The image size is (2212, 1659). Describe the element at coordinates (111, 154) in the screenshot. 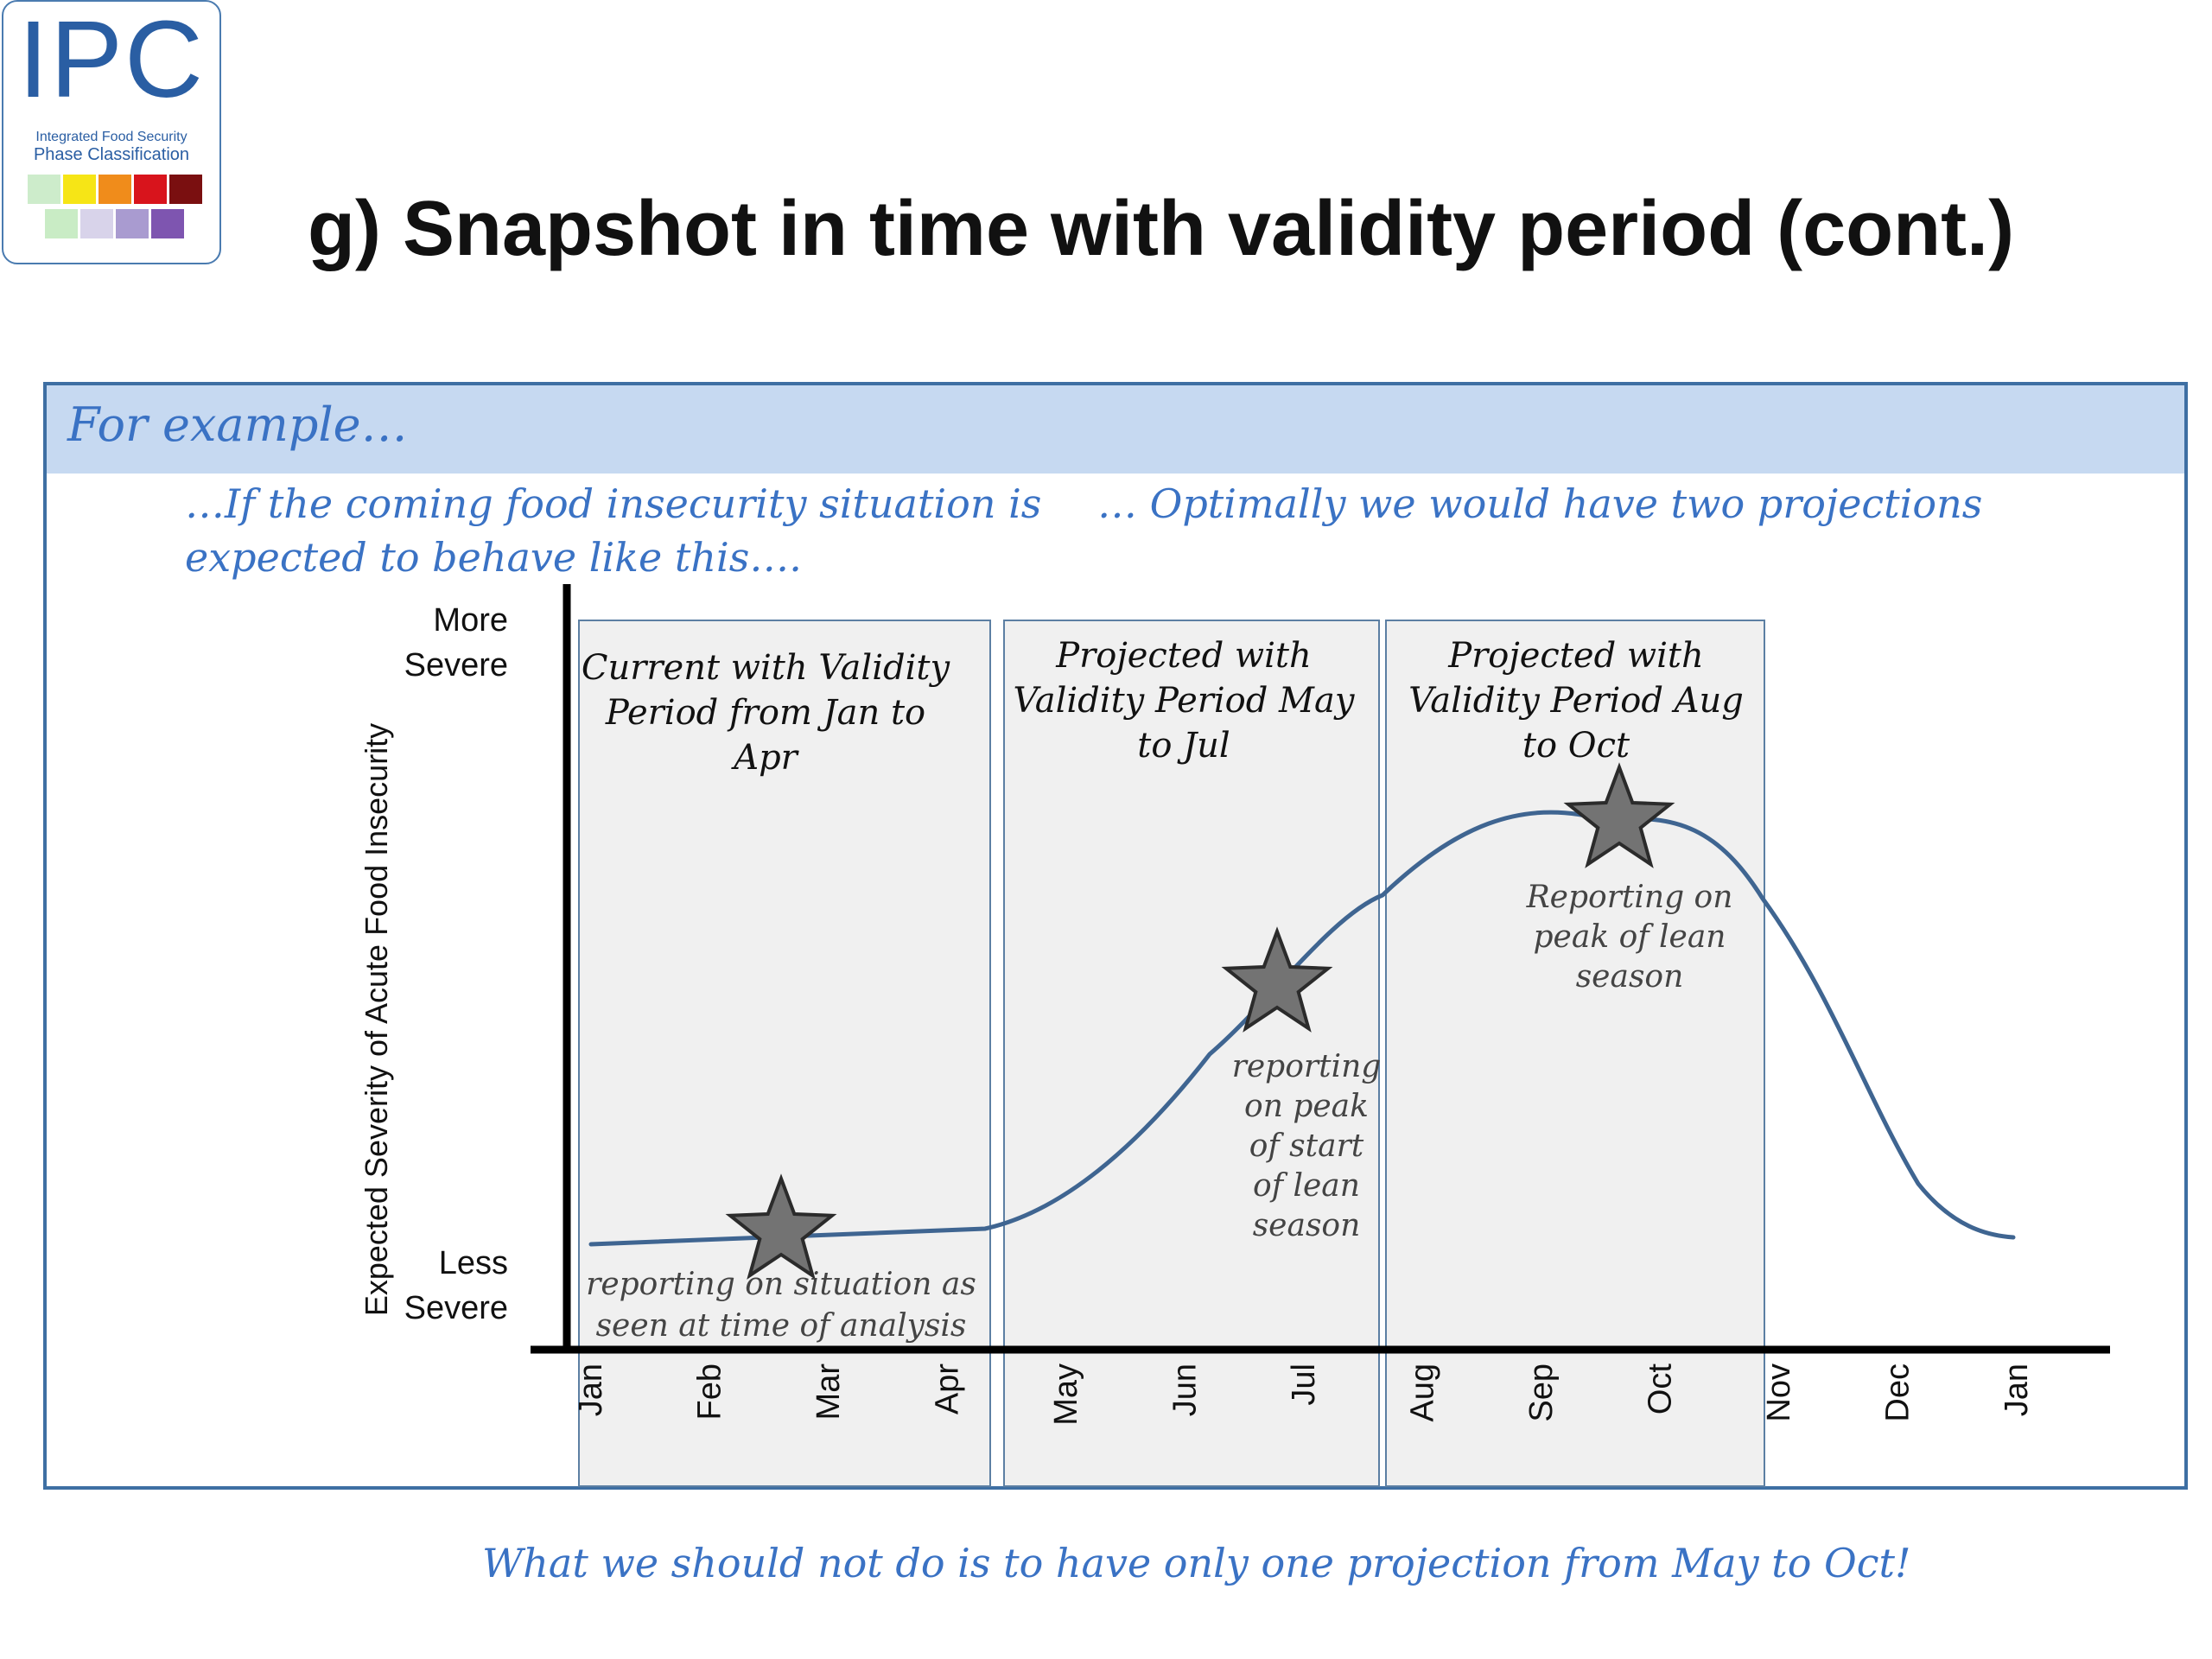

I see `logo-subtitle-2: Phase Classification` at that location.